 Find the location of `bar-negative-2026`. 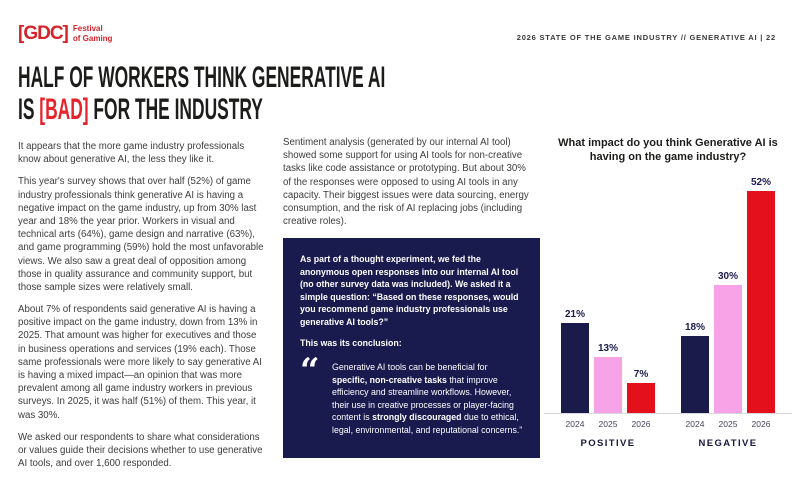

bar-negative-2026 is located at coordinates (761, 301).